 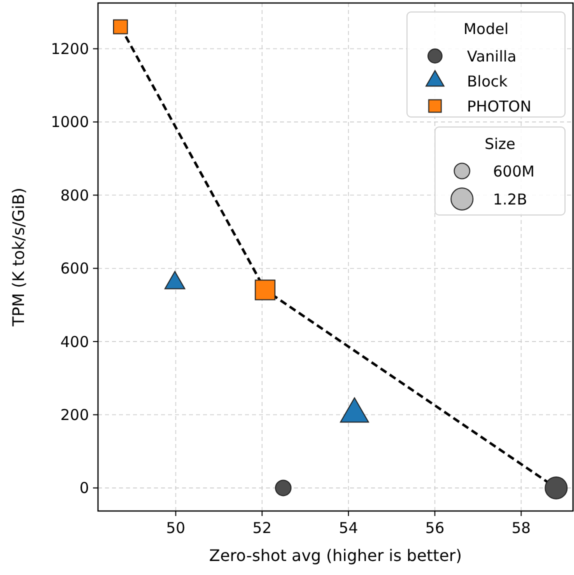 I want to click on legend-label: Block, so click(x=487, y=81).